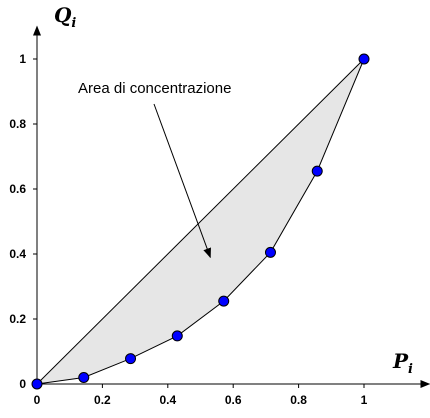  I want to click on x-ticks: 0 0.2 0.4 0.6 0.8 1, so click(201, 395).